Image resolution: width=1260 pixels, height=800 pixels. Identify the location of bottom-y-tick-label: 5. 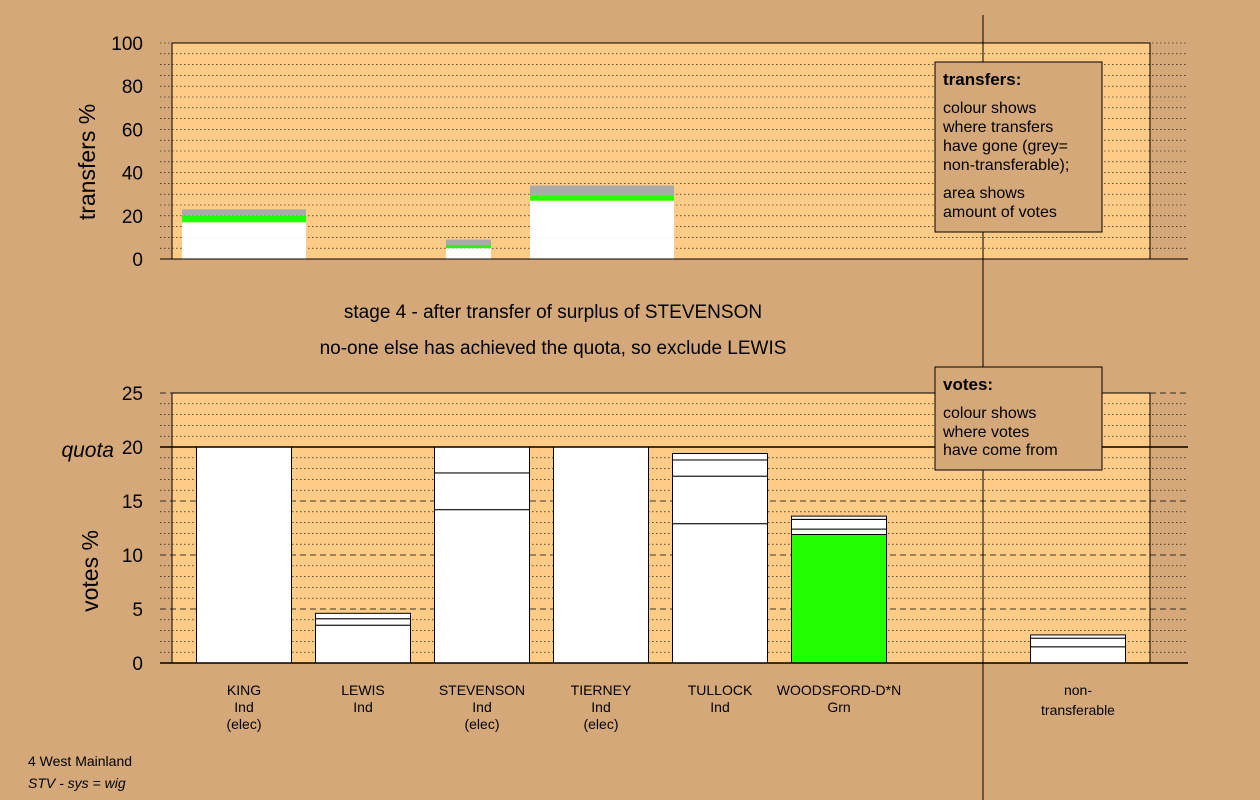
(137, 610).